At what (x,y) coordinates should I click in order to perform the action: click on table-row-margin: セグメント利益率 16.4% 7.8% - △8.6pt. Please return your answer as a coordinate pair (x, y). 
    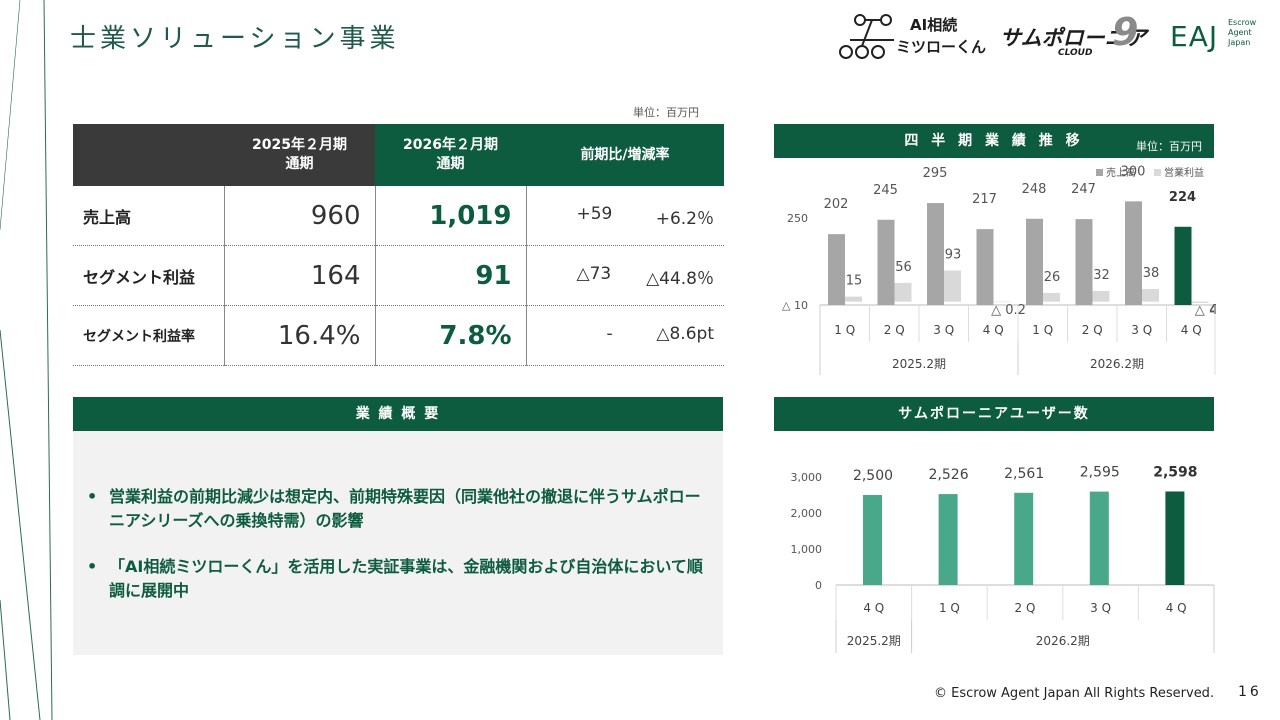
    Looking at the image, I should click on (398, 335).